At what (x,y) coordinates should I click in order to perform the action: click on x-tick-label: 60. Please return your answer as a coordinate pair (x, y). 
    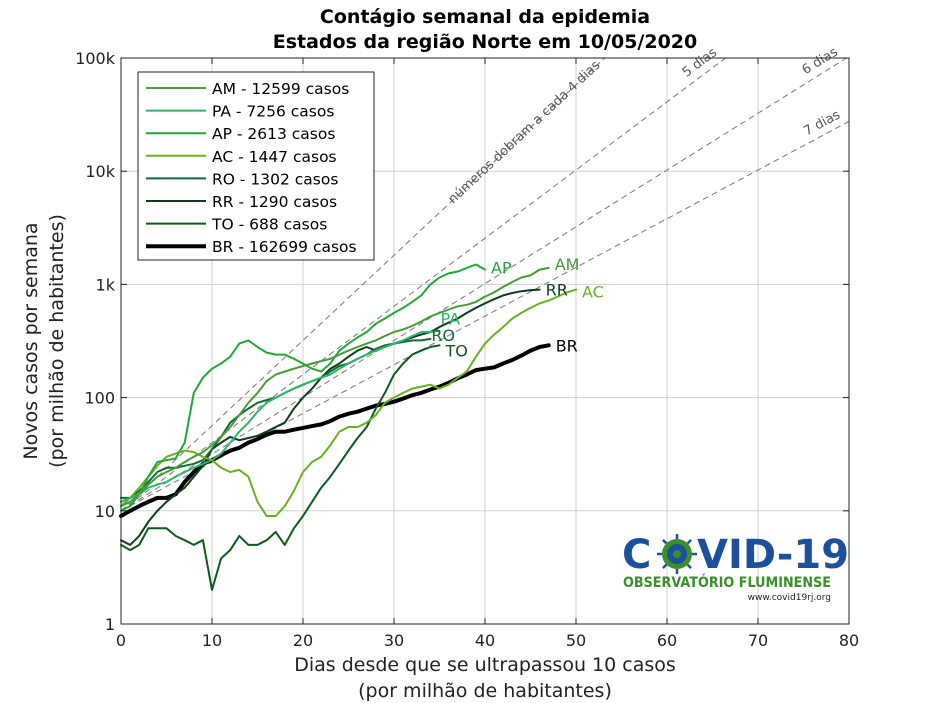
    Looking at the image, I should click on (667, 640).